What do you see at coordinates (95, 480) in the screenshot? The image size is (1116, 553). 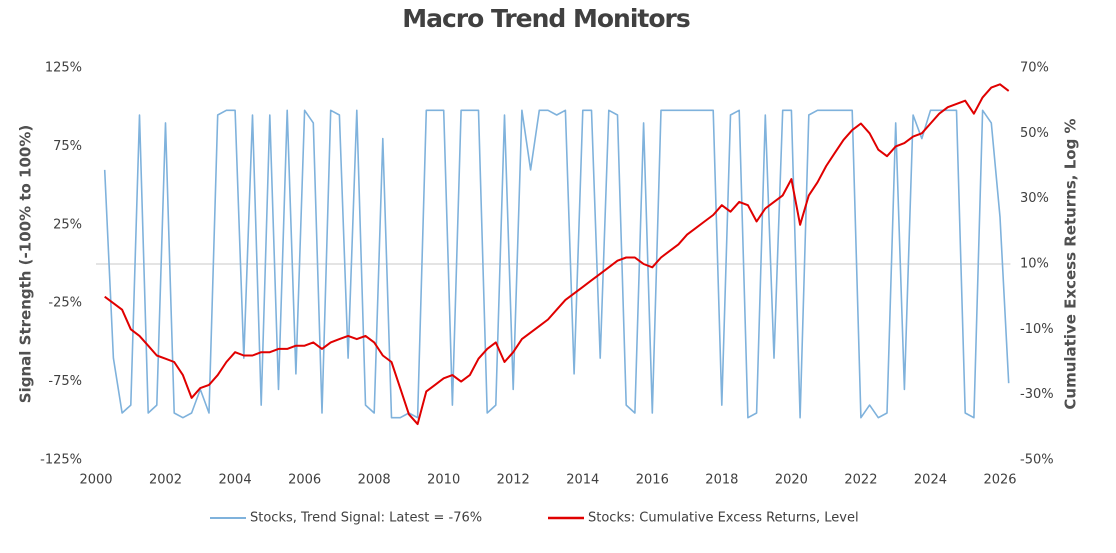 I see `x-tick-label: 2000` at bounding box center [95, 480].